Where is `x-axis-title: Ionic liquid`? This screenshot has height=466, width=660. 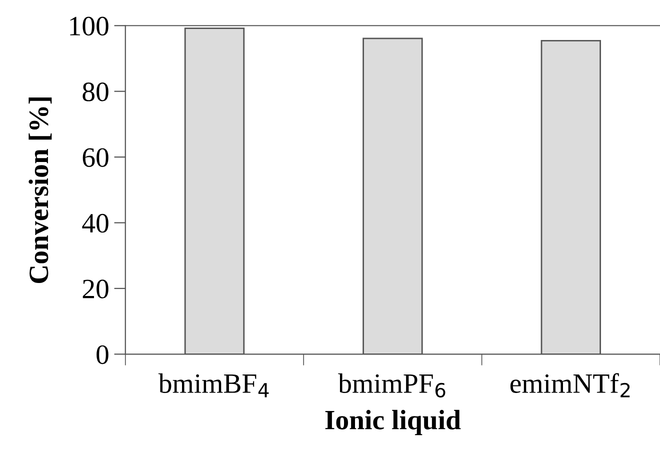 x-axis-title: Ionic liquid is located at coordinates (393, 423).